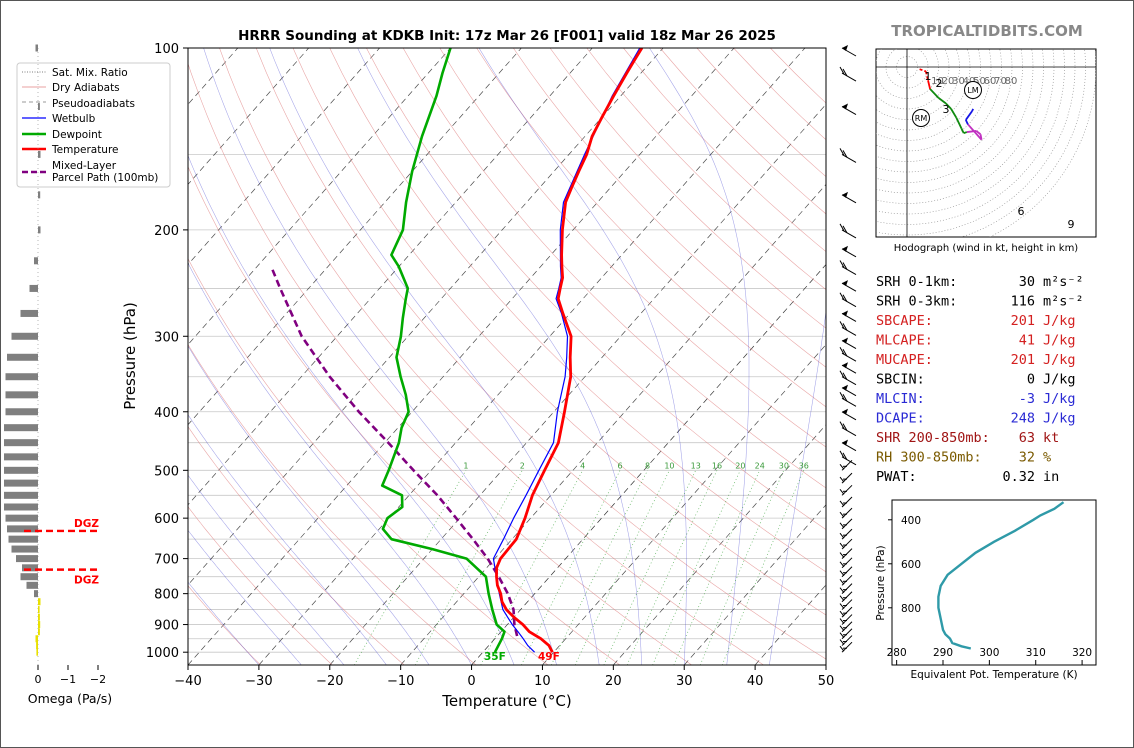  I want to click on mixing-ratio-label: 20, so click(740, 465).